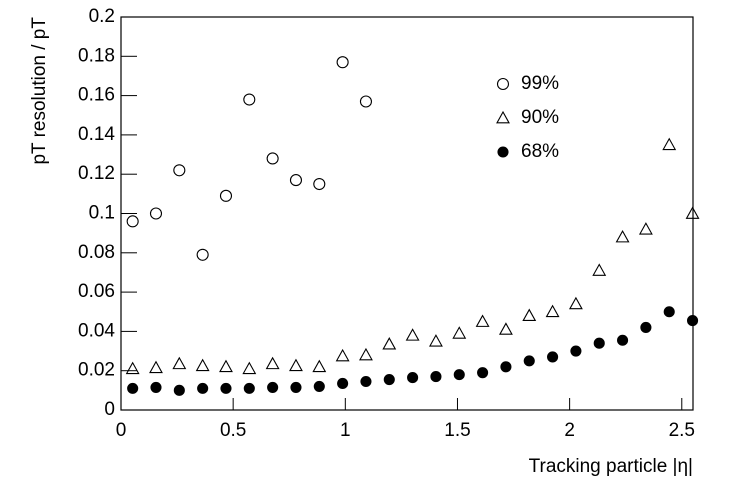 The image size is (732, 487). What do you see at coordinates (102, 16) in the screenshot?
I see `y-tick-label: 0.2` at bounding box center [102, 16].